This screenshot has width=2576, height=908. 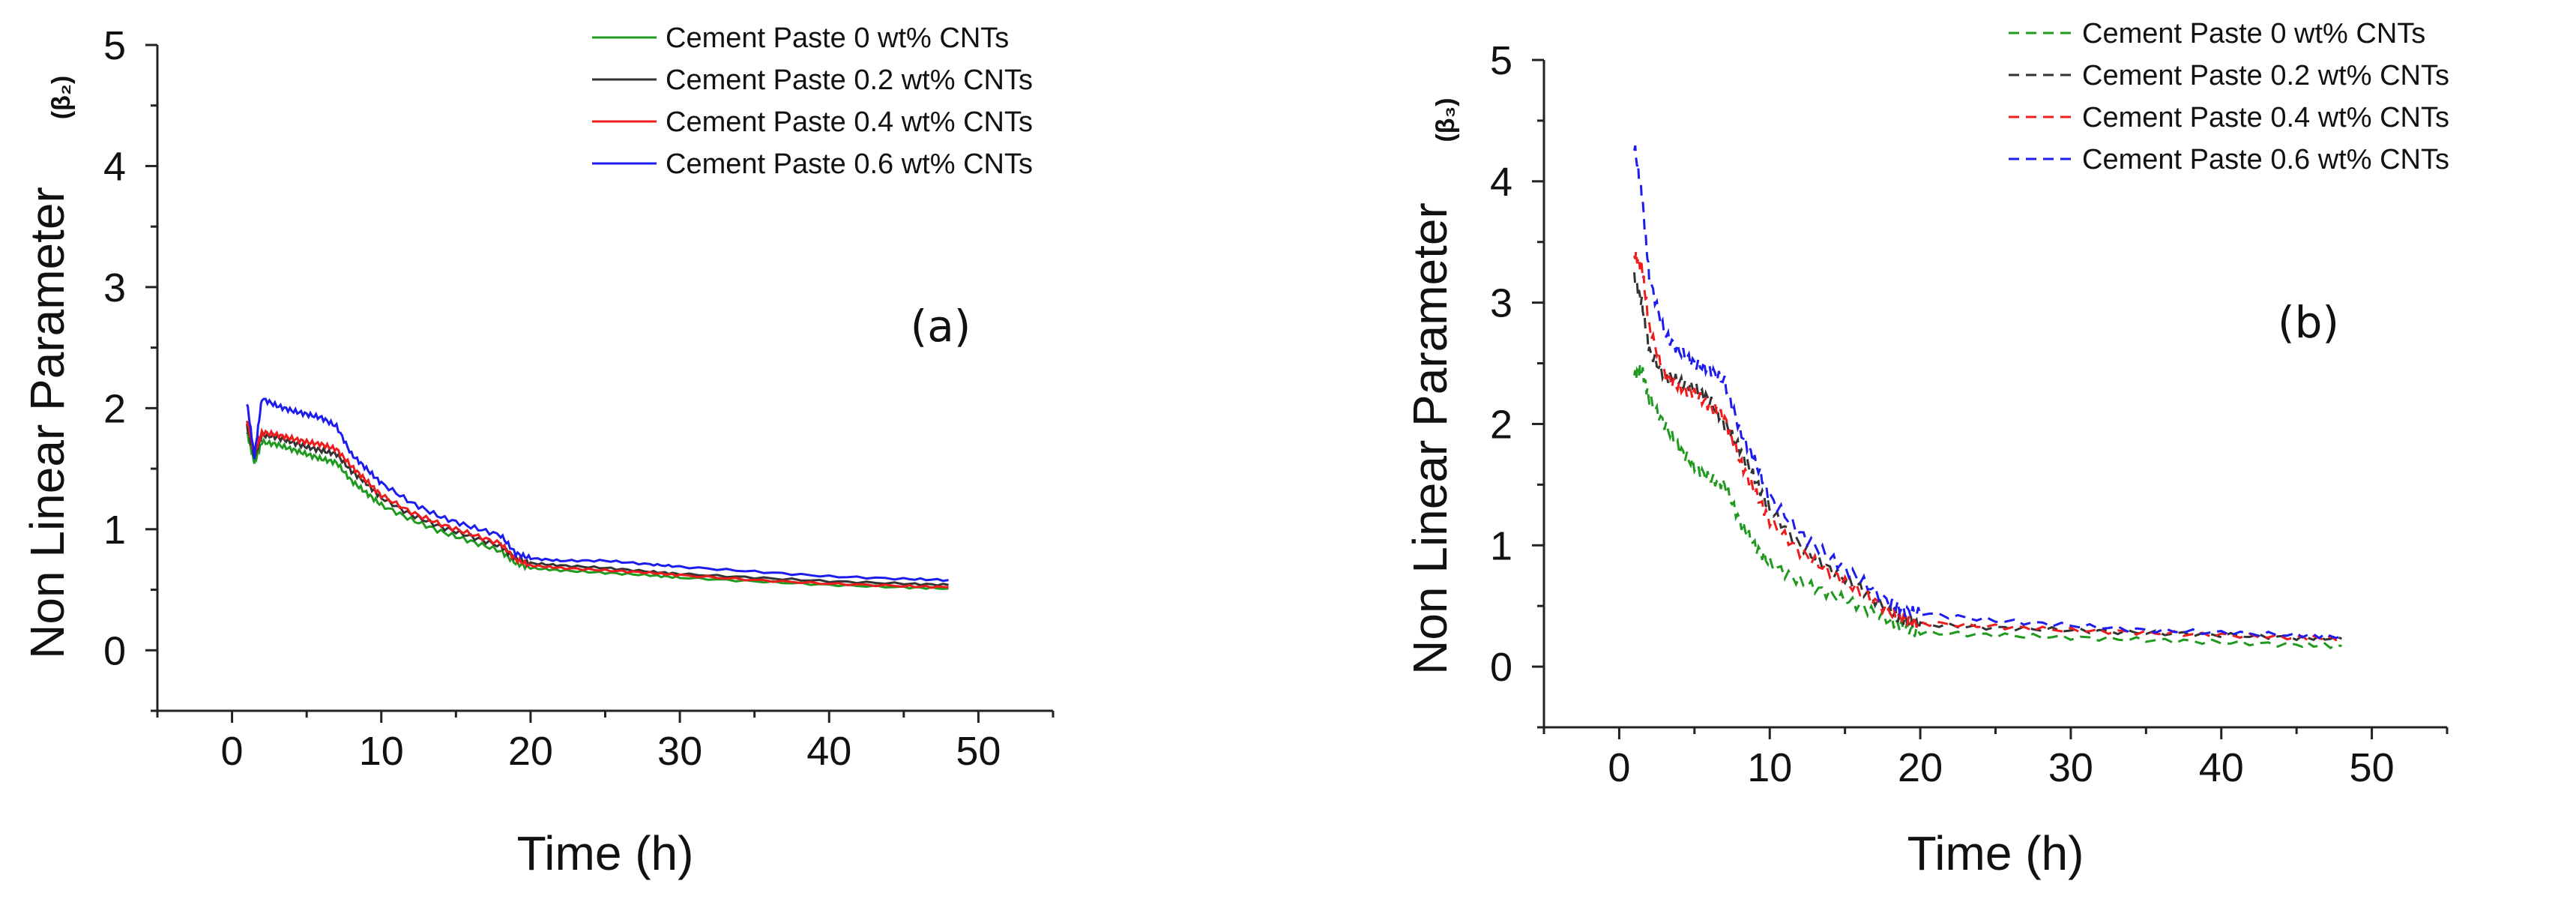 What do you see at coordinates (62, 98) in the screenshot?
I see `y-axis-sublabel: (β₂)` at bounding box center [62, 98].